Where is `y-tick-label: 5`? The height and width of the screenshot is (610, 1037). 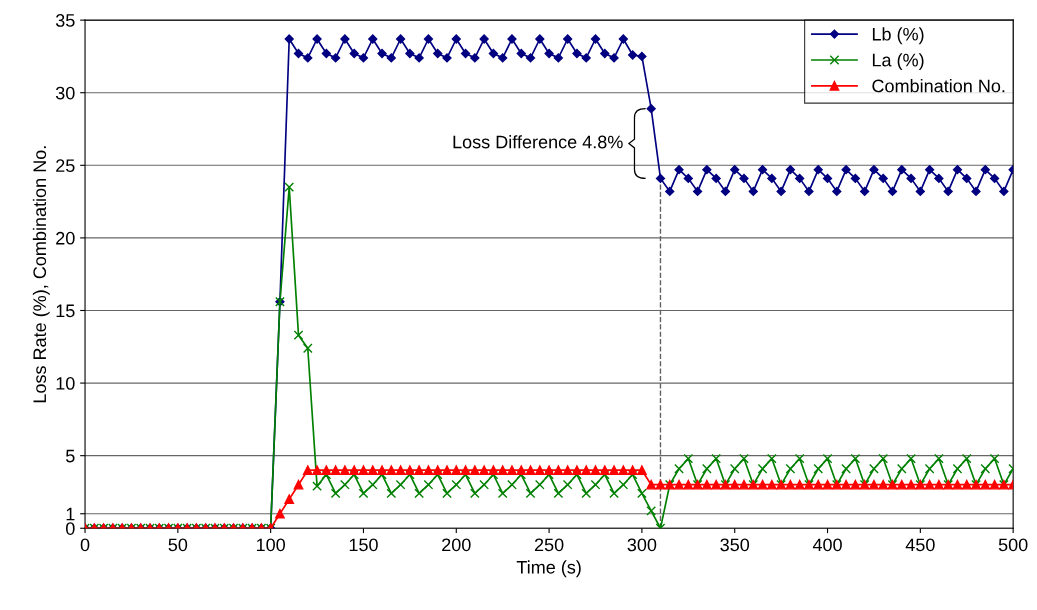 y-tick-label: 5 is located at coordinates (70, 456).